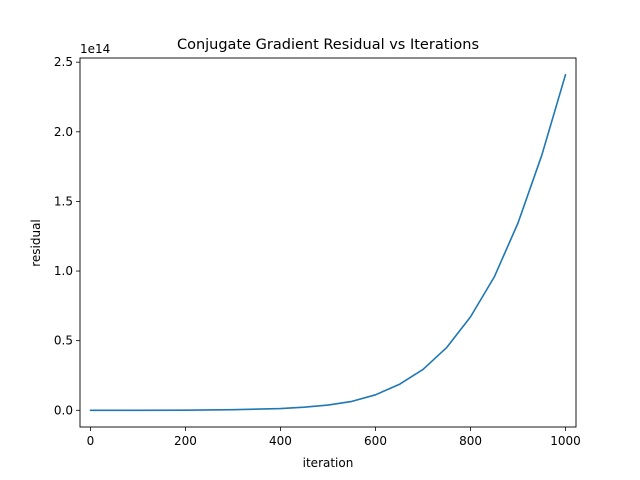 This screenshot has height=480, width=640. I want to click on x-tick-label: 0, so click(91, 441).